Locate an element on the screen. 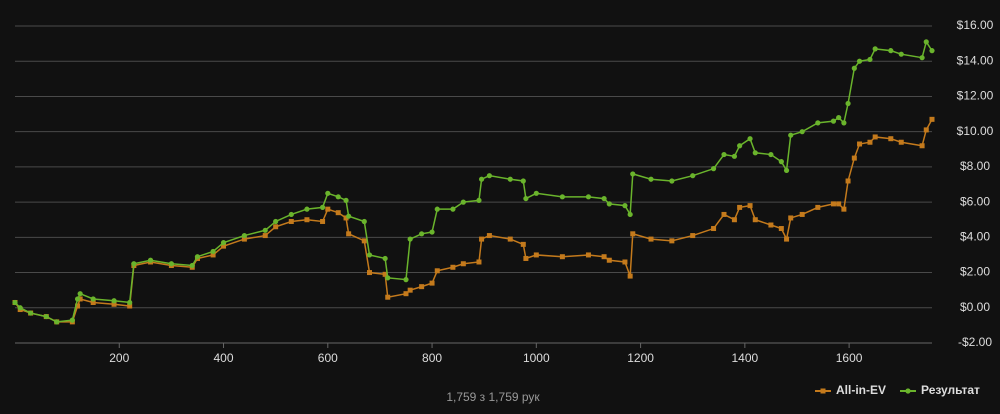 The height and width of the screenshot is (414, 1000). y-tick-label: -$2.00 is located at coordinates (975, 342).